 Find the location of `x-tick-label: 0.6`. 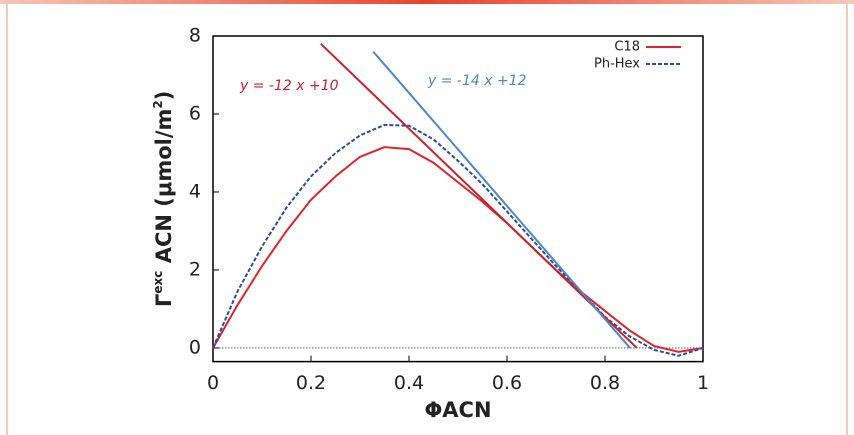

x-tick-label: 0.6 is located at coordinates (507, 383).